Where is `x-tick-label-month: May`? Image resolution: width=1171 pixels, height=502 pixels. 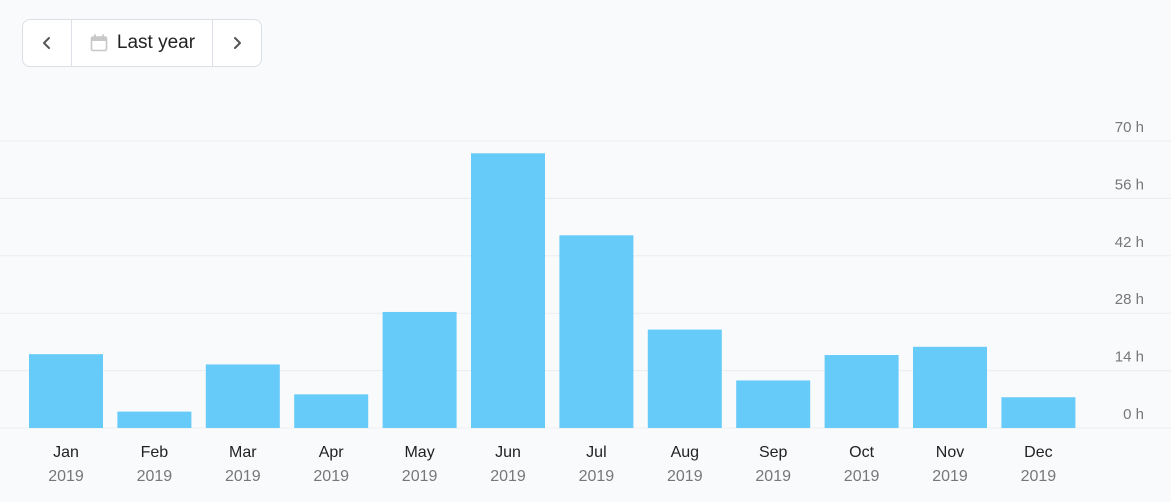
x-tick-label-month: May is located at coordinates (419, 452).